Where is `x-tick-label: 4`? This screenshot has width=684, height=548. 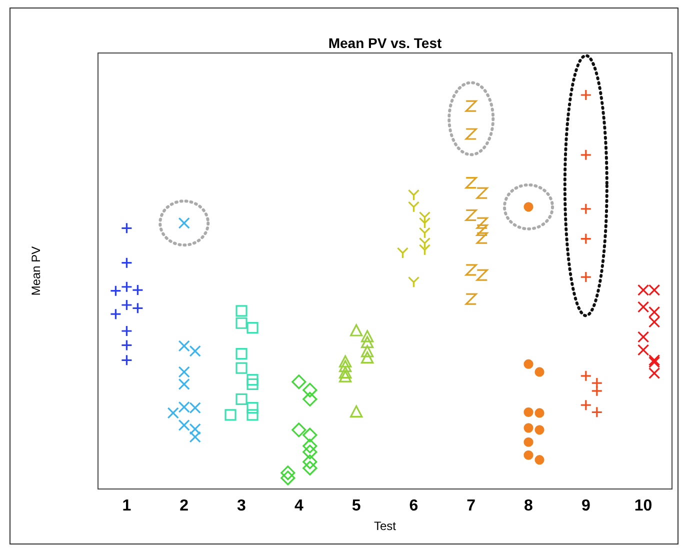 x-tick-label: 4 is located at coordinates (299, 505).